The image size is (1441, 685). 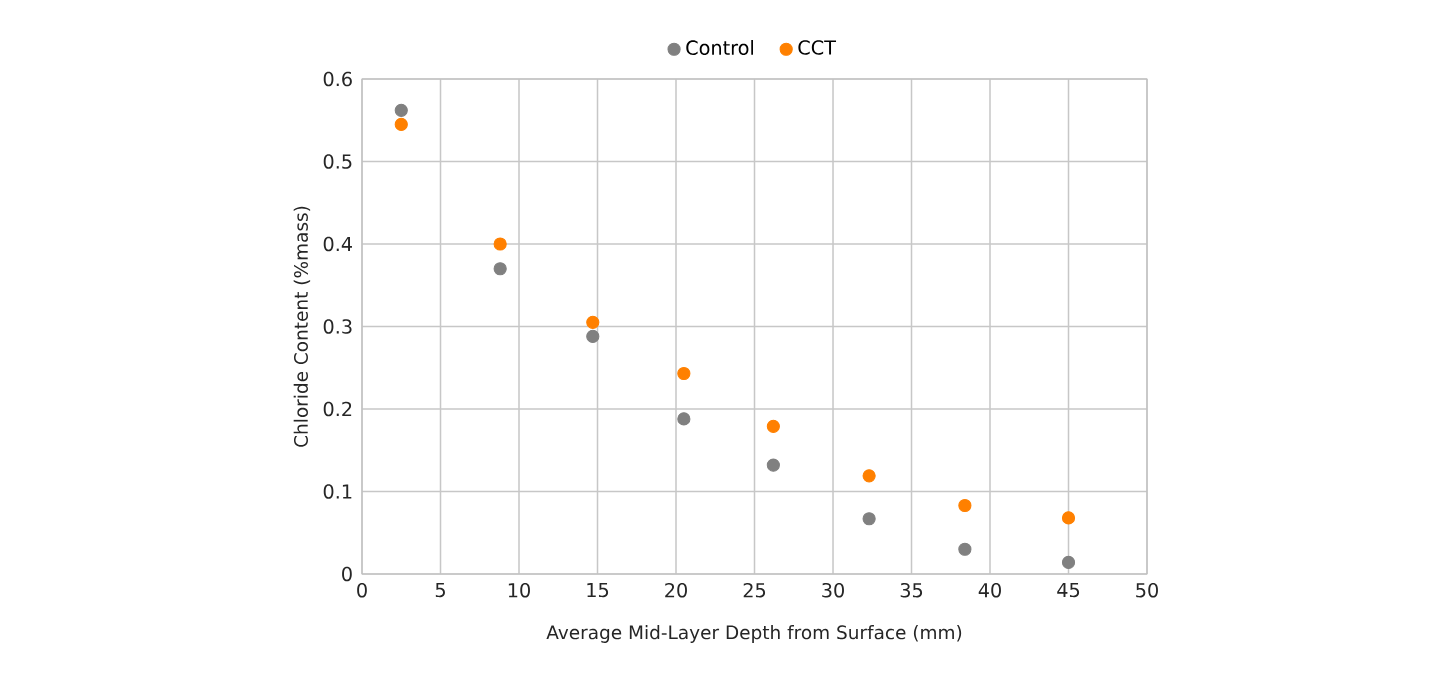 I want to click on y-tick-label: 0.1, so click(x=337, y=491).